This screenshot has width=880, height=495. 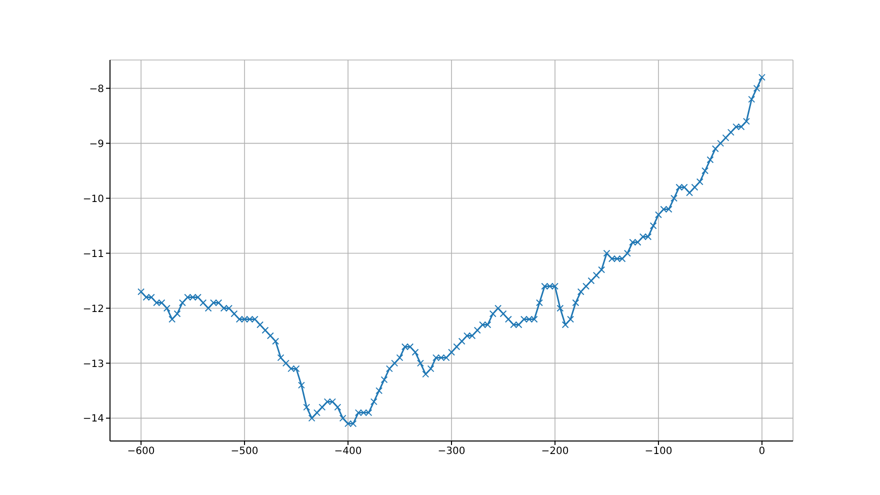 I want to click on x-tick-label: −600, so click(x=141, y=452).